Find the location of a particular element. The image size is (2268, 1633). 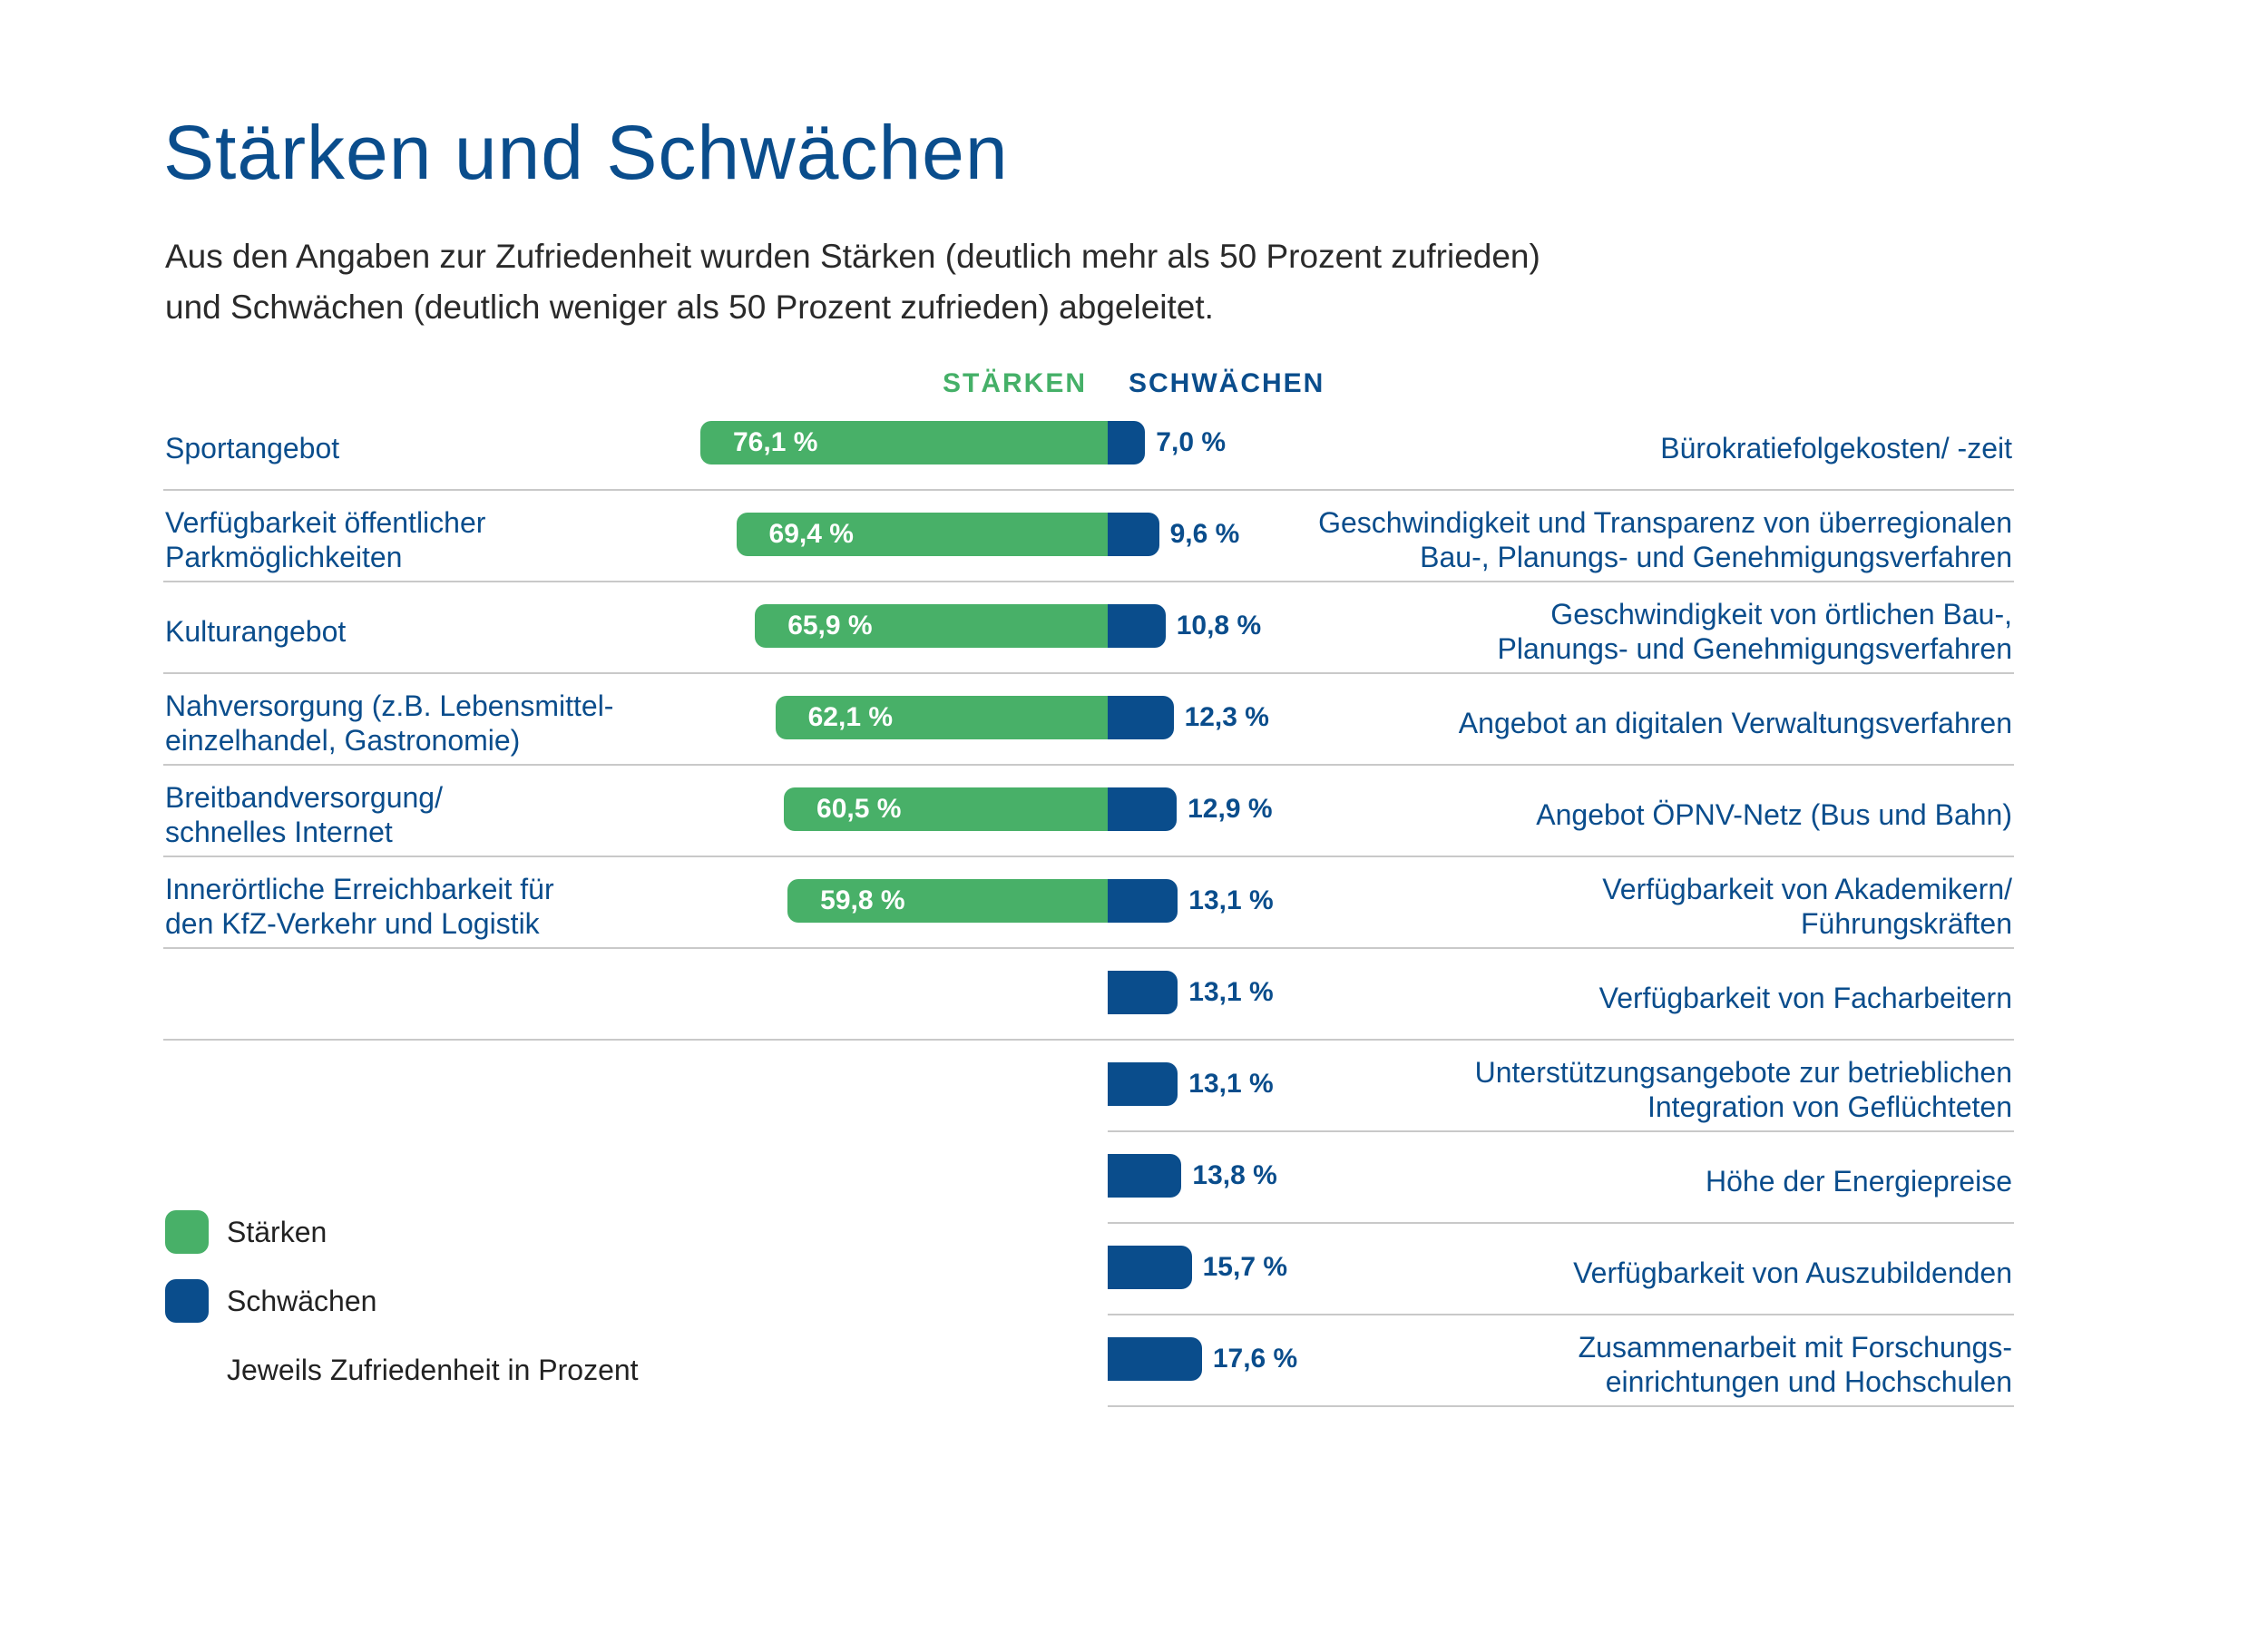

page-title: Stärken und Schwächen is located at coordinates (586, 152).